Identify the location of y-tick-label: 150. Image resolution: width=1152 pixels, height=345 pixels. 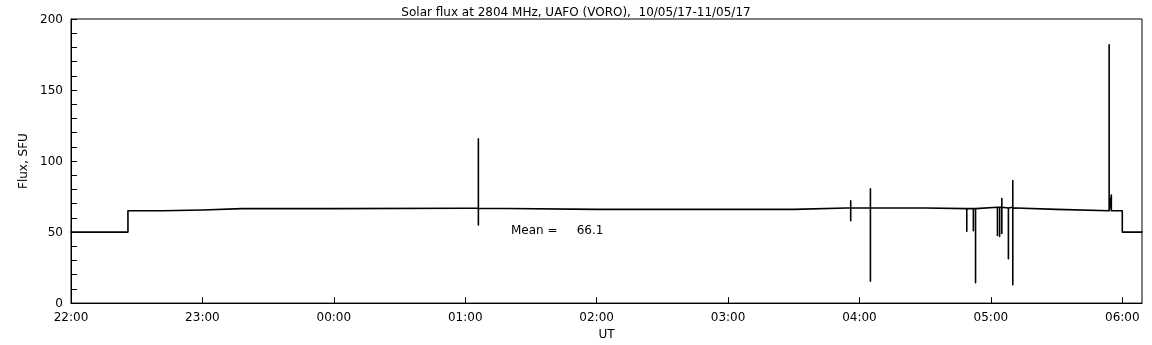
(51, 90).